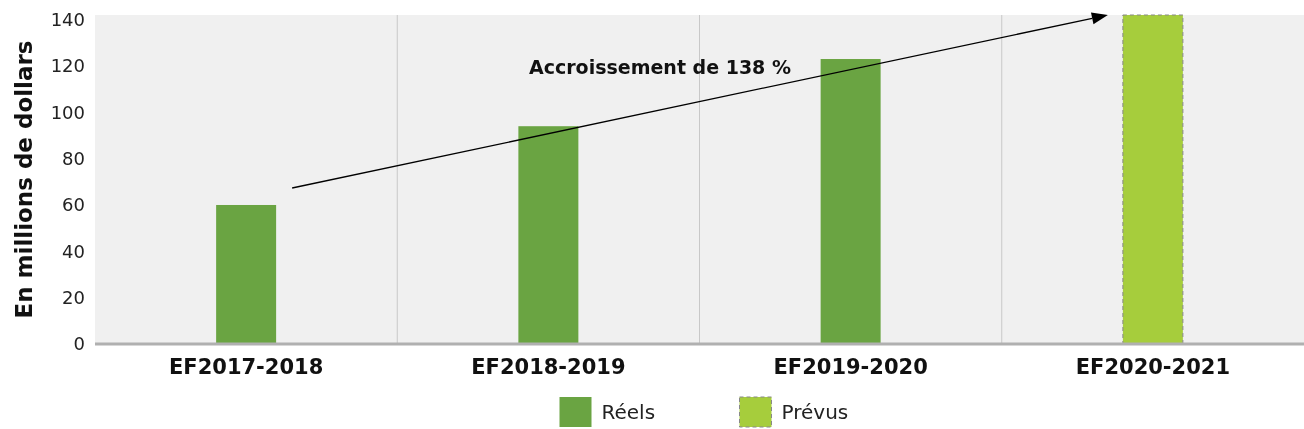 The image size is (1304, 429). Describe the element at coordinates (73, 158) in the screenshot. I see `y-tick-label: 80` at that location.